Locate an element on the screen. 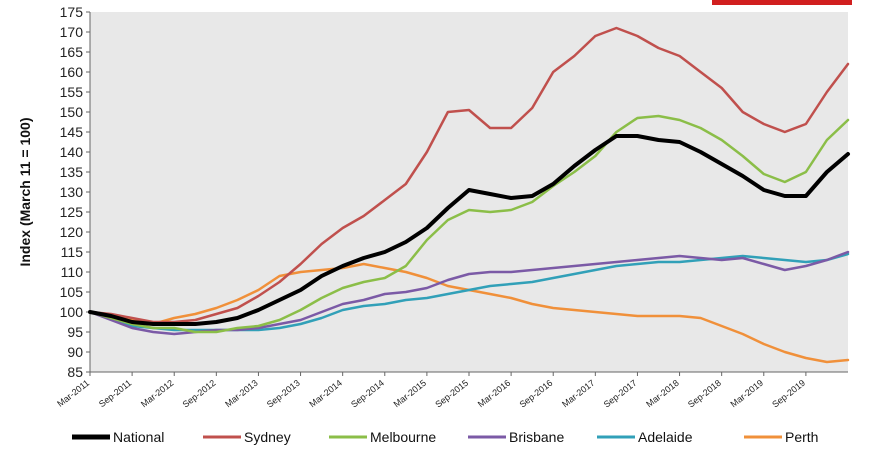 The image size is (874, 452). x-tick-label: Sep-2014 is located at coordinates (367, 394).